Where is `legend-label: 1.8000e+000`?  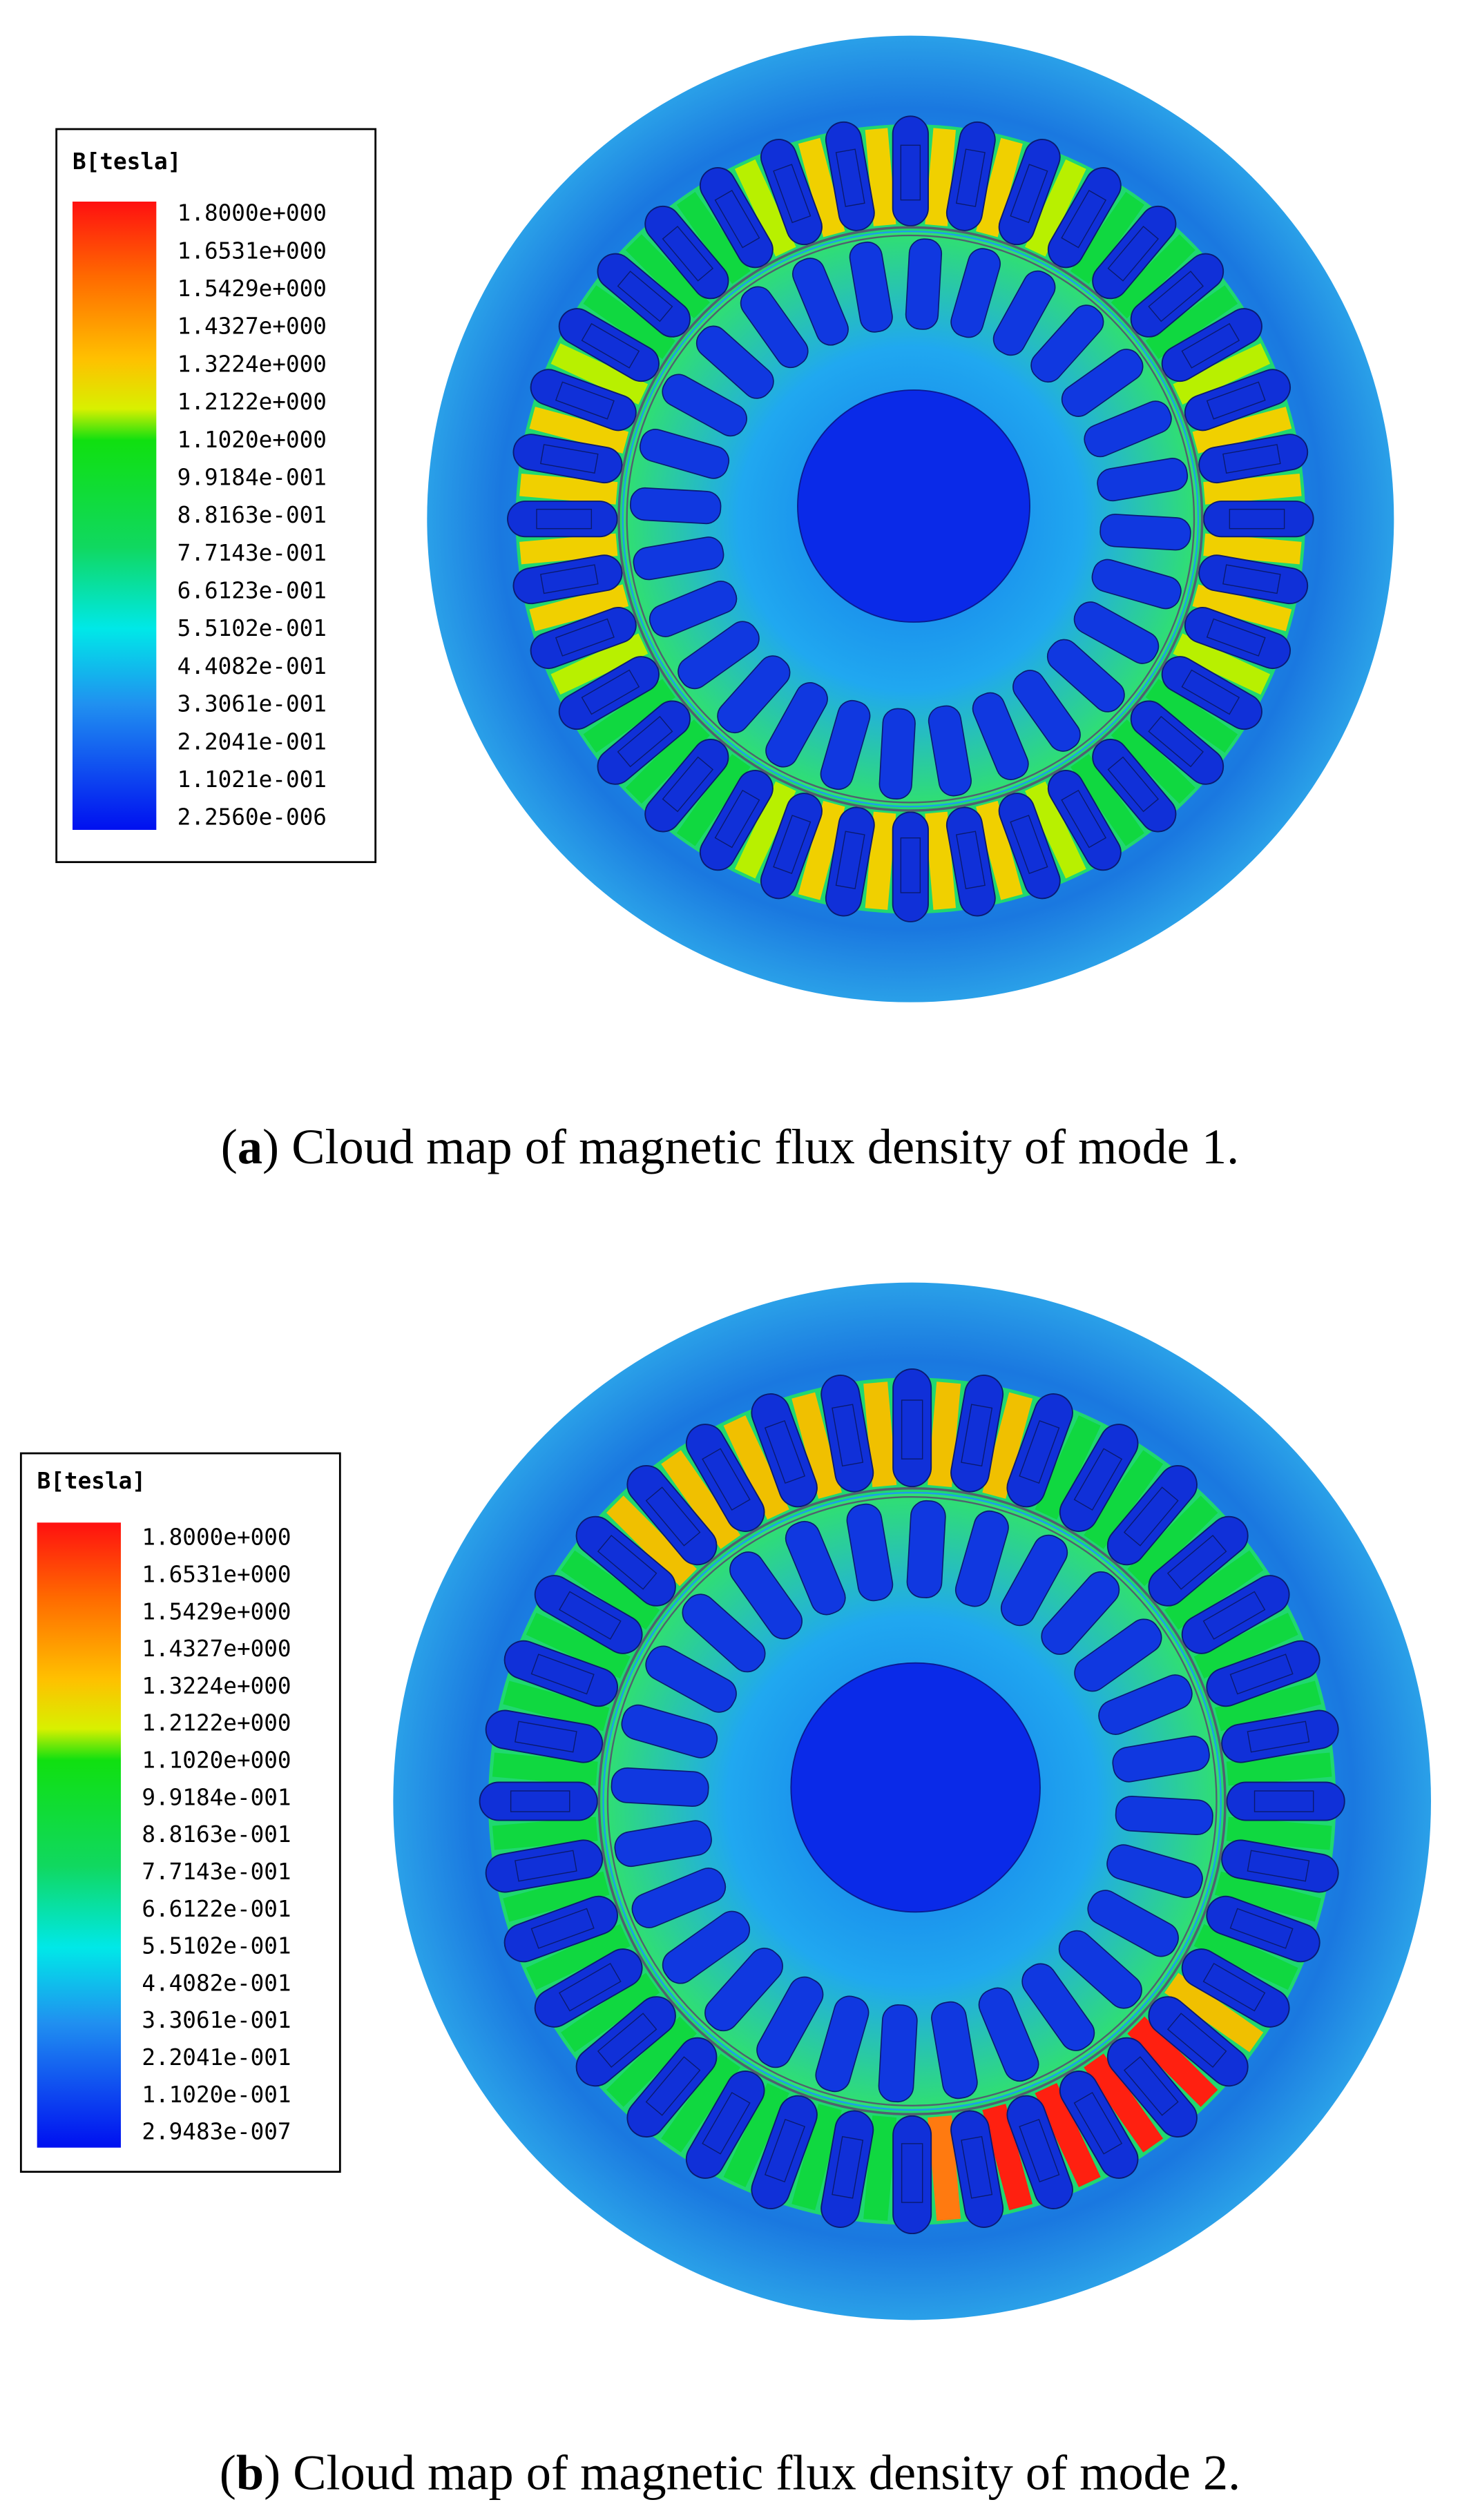 legend-label: 1.8000e+000 is located at coordinates (216, 1538).